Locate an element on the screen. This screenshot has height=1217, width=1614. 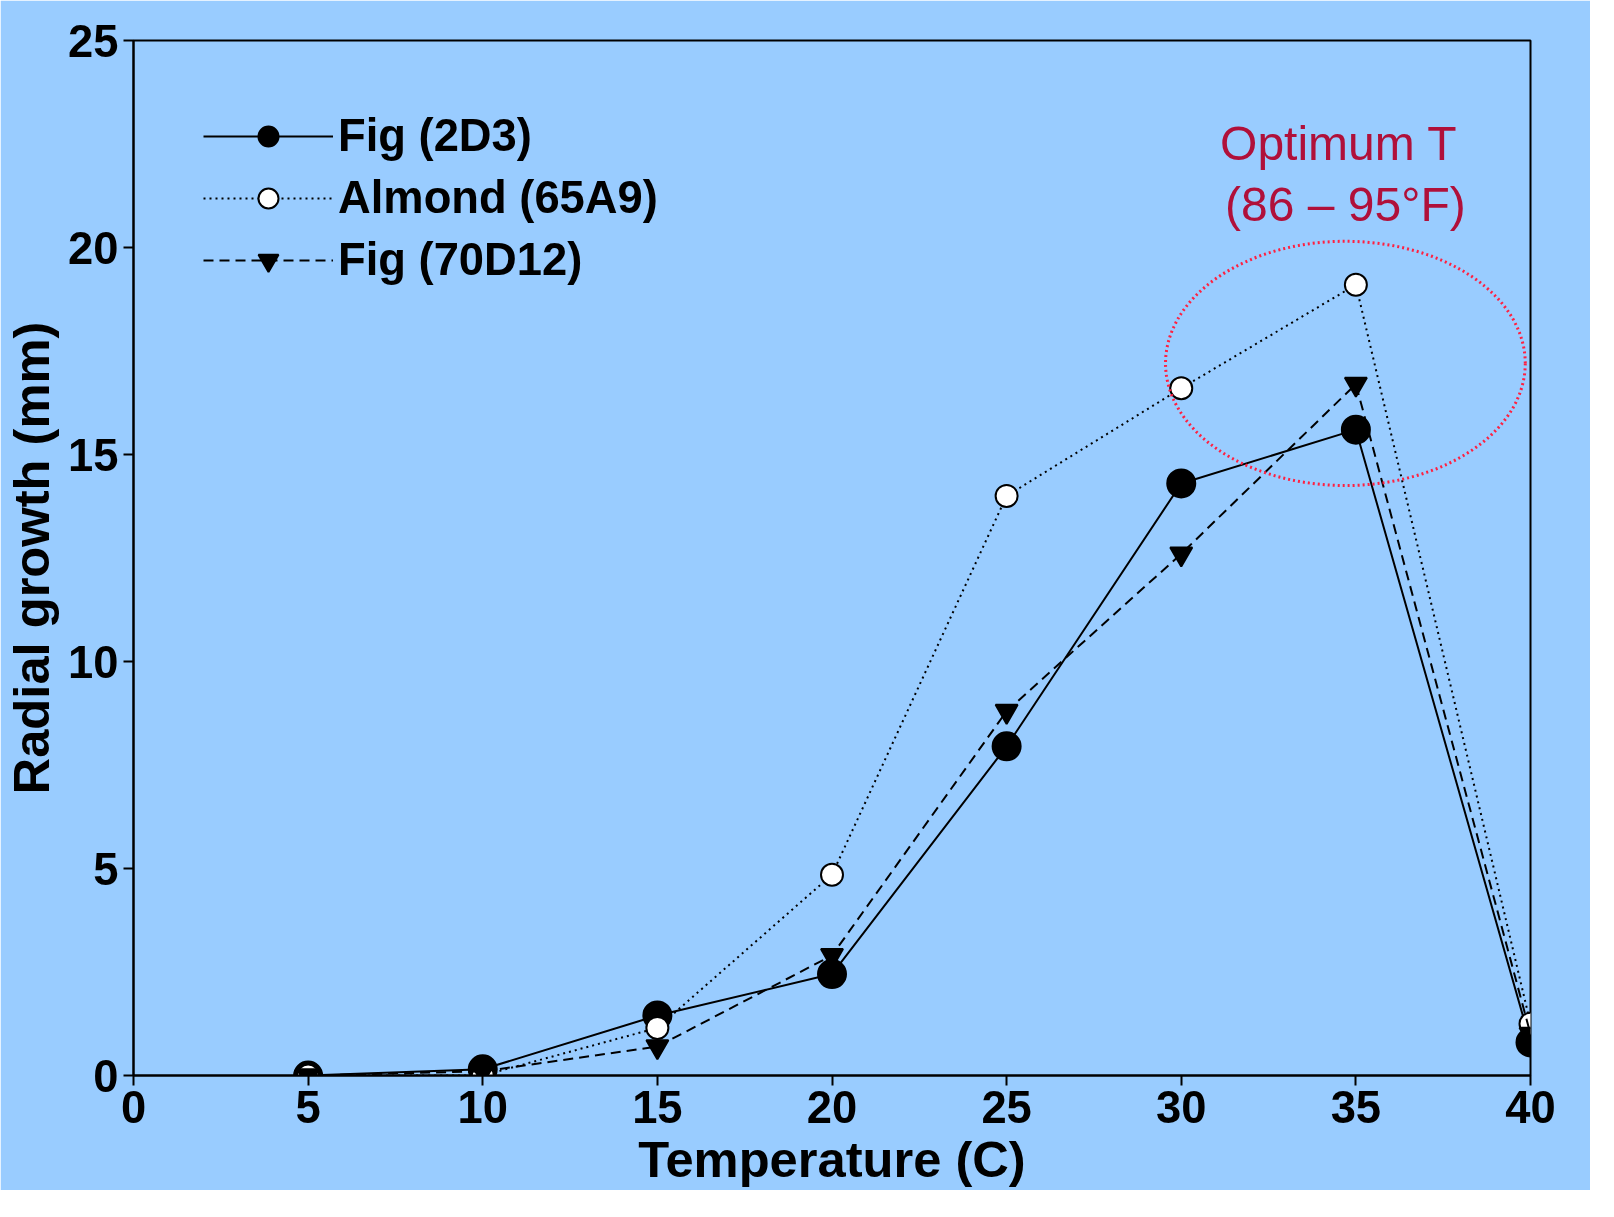
x-tick-label: 30 is located at coordinates (1181, 1107).